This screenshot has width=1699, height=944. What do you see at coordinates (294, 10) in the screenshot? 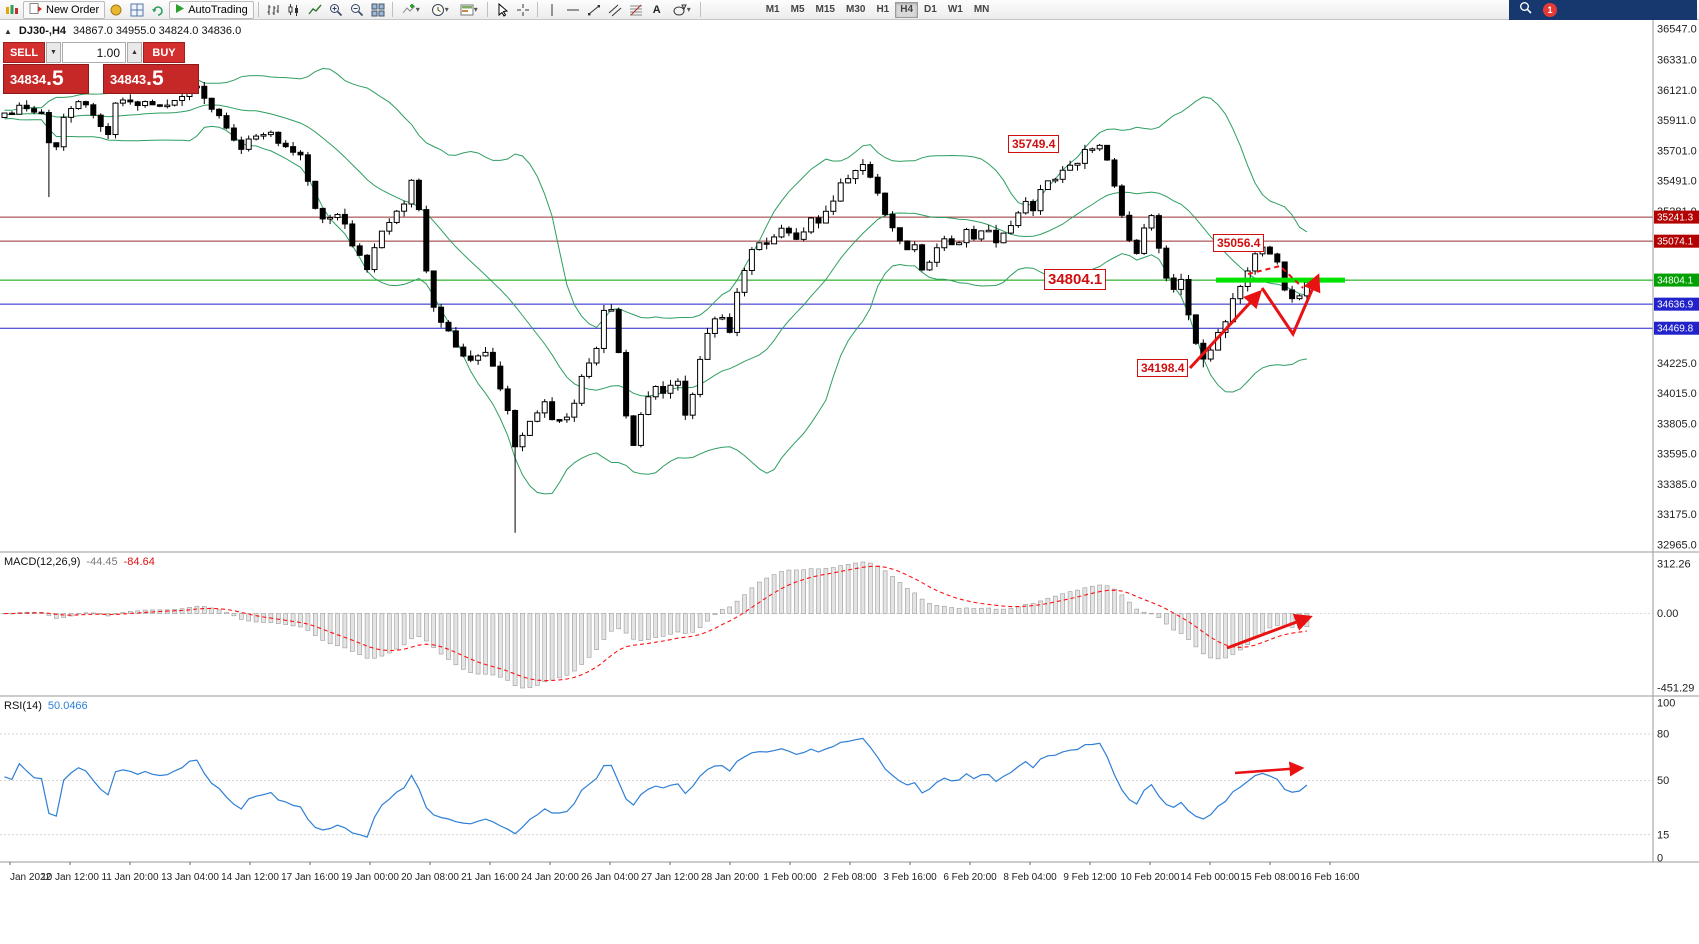
I see `candlestick-type-icon` at bounding box center [294, 10].